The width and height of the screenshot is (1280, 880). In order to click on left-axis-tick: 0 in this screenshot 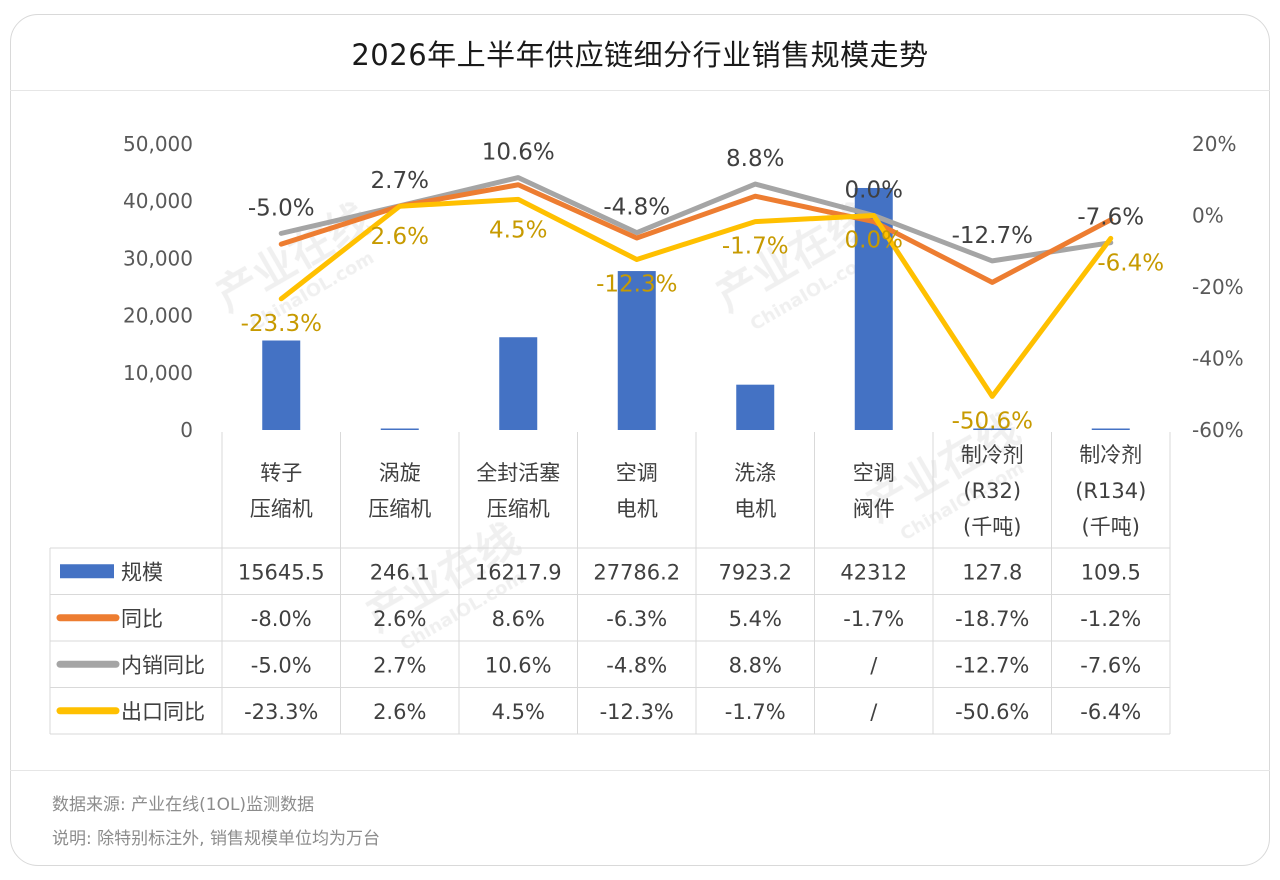, I will do `click(186, 430)`.